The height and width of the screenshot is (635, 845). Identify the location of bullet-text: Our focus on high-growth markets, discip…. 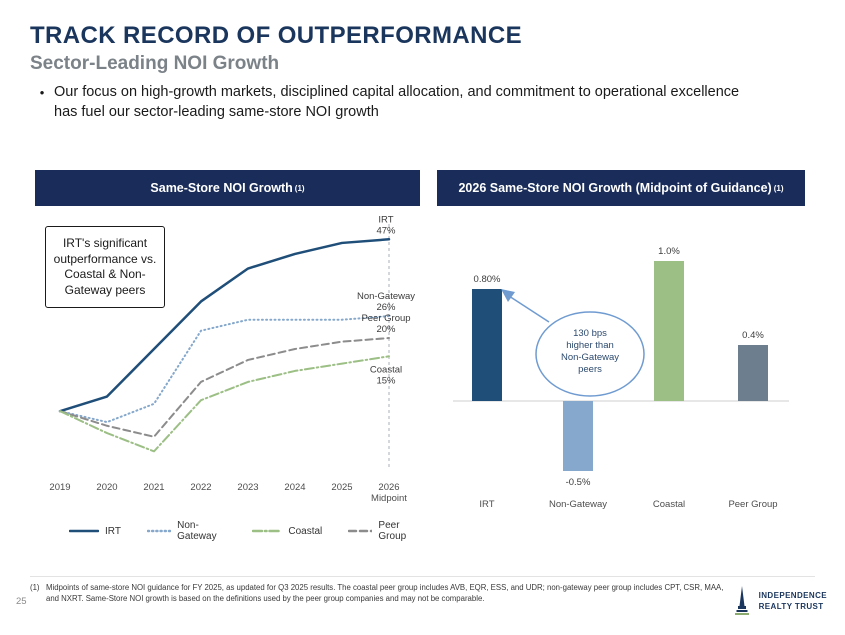
(397, 102).